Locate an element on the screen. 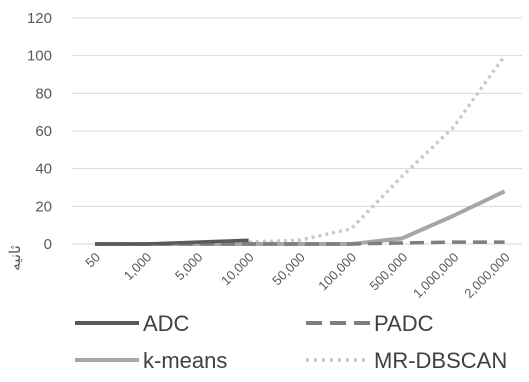  y-tick-label: 100 is located at coordinates (39, 56).